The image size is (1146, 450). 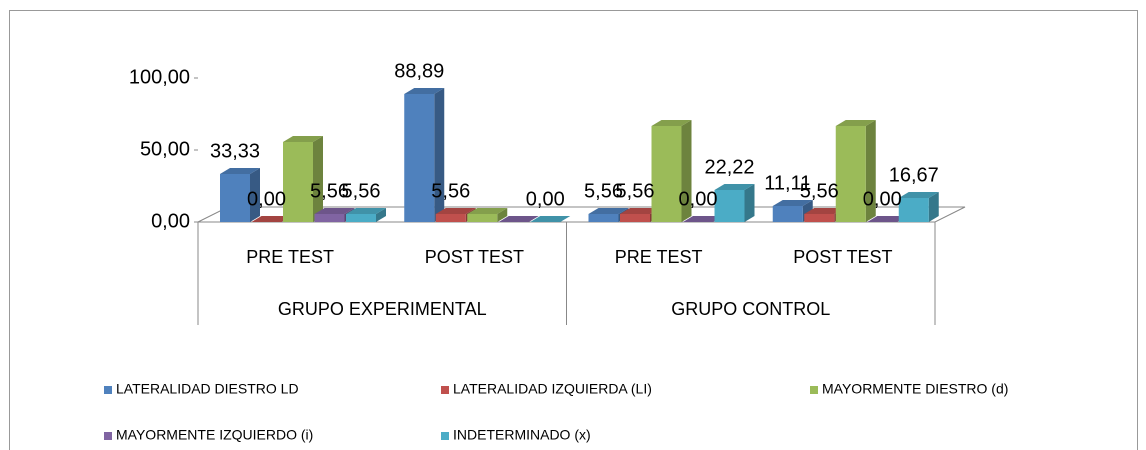 What do you see at coordinates (552, 389) in the screenshot?
I see `legend-label: LATERALIDAD IZQUIERDA (LI)` at bounding box center [552, 389].